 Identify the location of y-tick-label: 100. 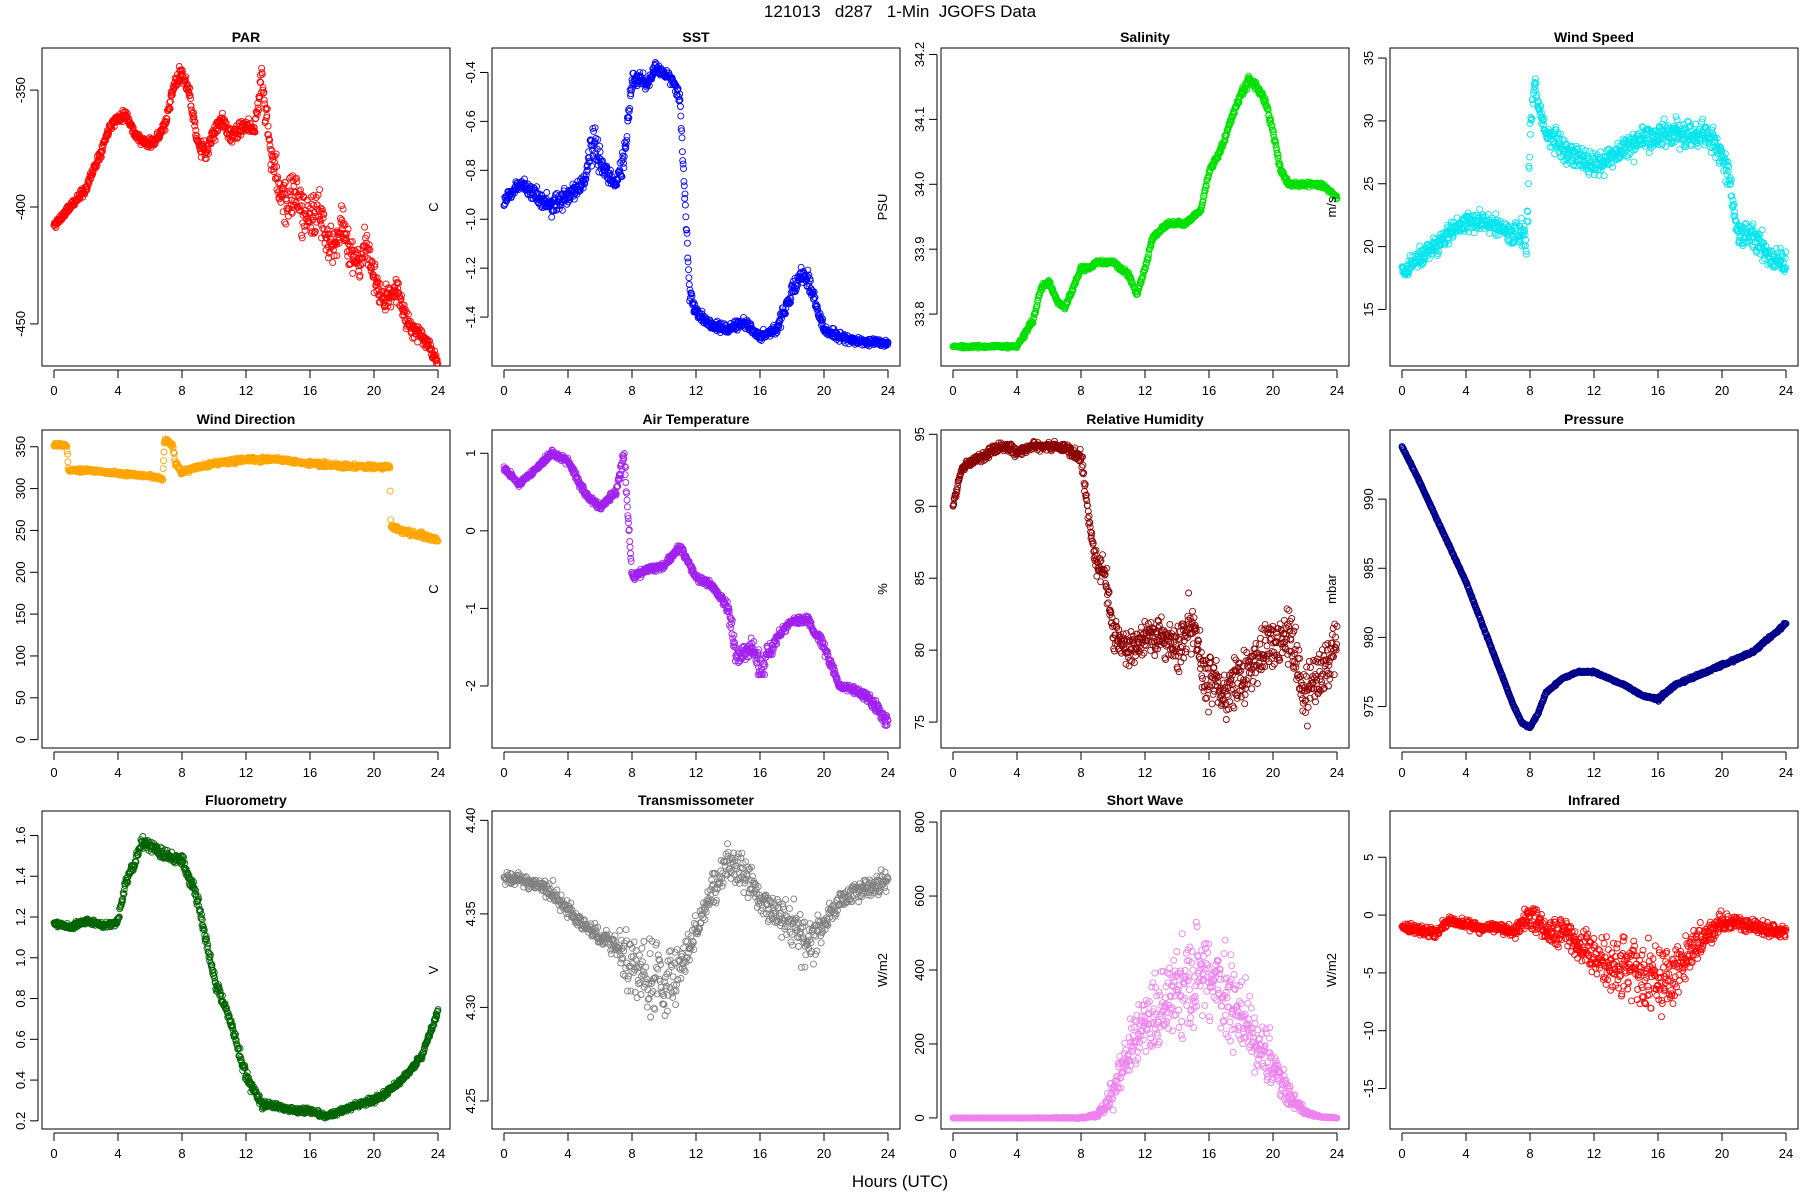
(20, 656).